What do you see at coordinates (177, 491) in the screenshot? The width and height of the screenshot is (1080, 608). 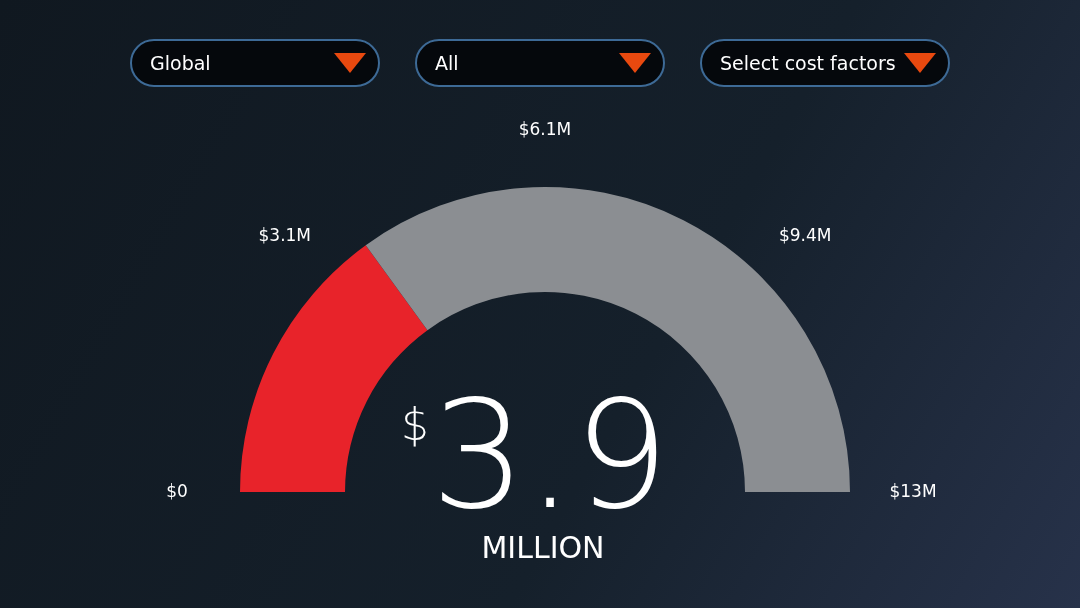 I see `text: $0` at bounding box center [177, 491].